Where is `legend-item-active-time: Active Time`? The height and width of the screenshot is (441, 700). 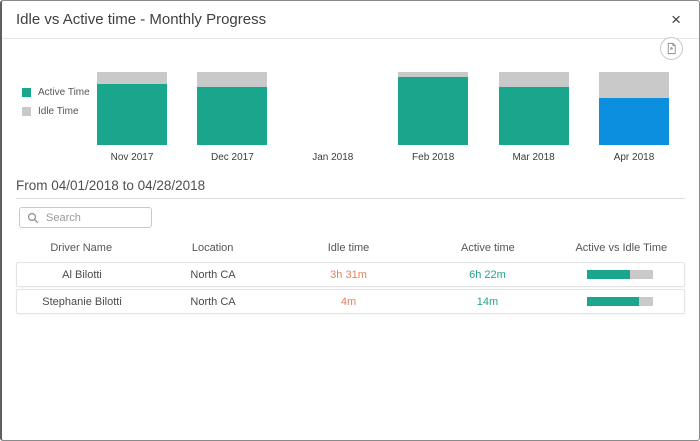 legend-item-active-time: Active Time is located at coordinates (56, 92).